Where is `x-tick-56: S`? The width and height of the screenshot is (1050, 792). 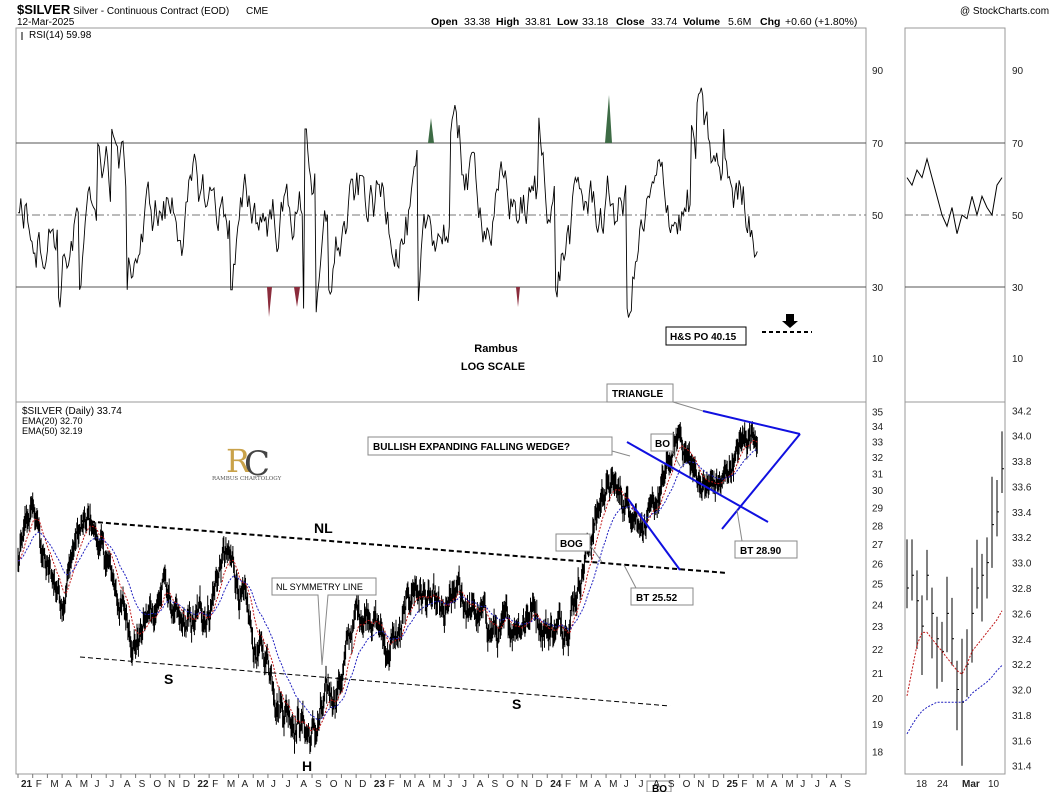 x-tick-56: S is located at coordinates (847, 784).